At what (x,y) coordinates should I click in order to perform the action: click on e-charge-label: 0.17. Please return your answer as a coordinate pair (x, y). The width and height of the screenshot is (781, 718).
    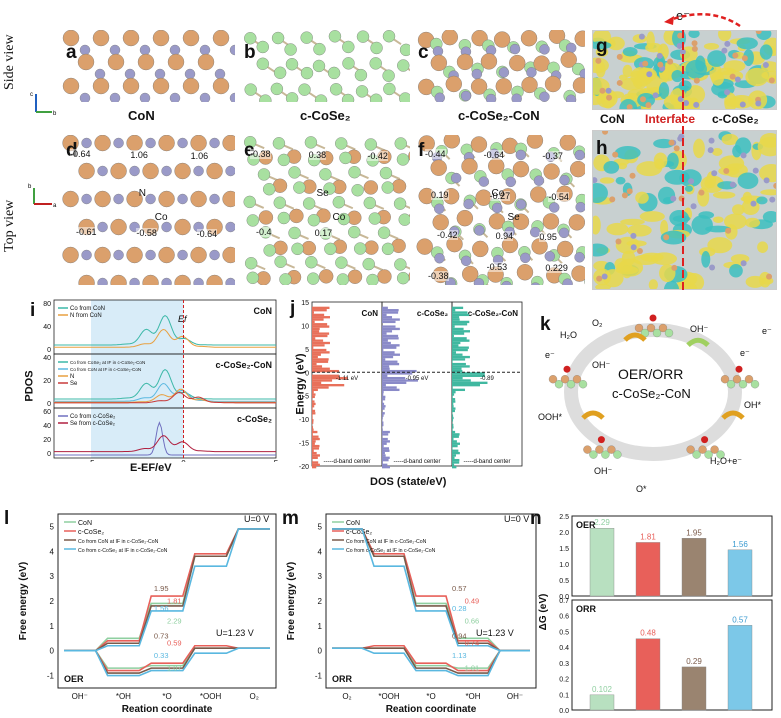
    Looking at the image, I should click on (323, 233).